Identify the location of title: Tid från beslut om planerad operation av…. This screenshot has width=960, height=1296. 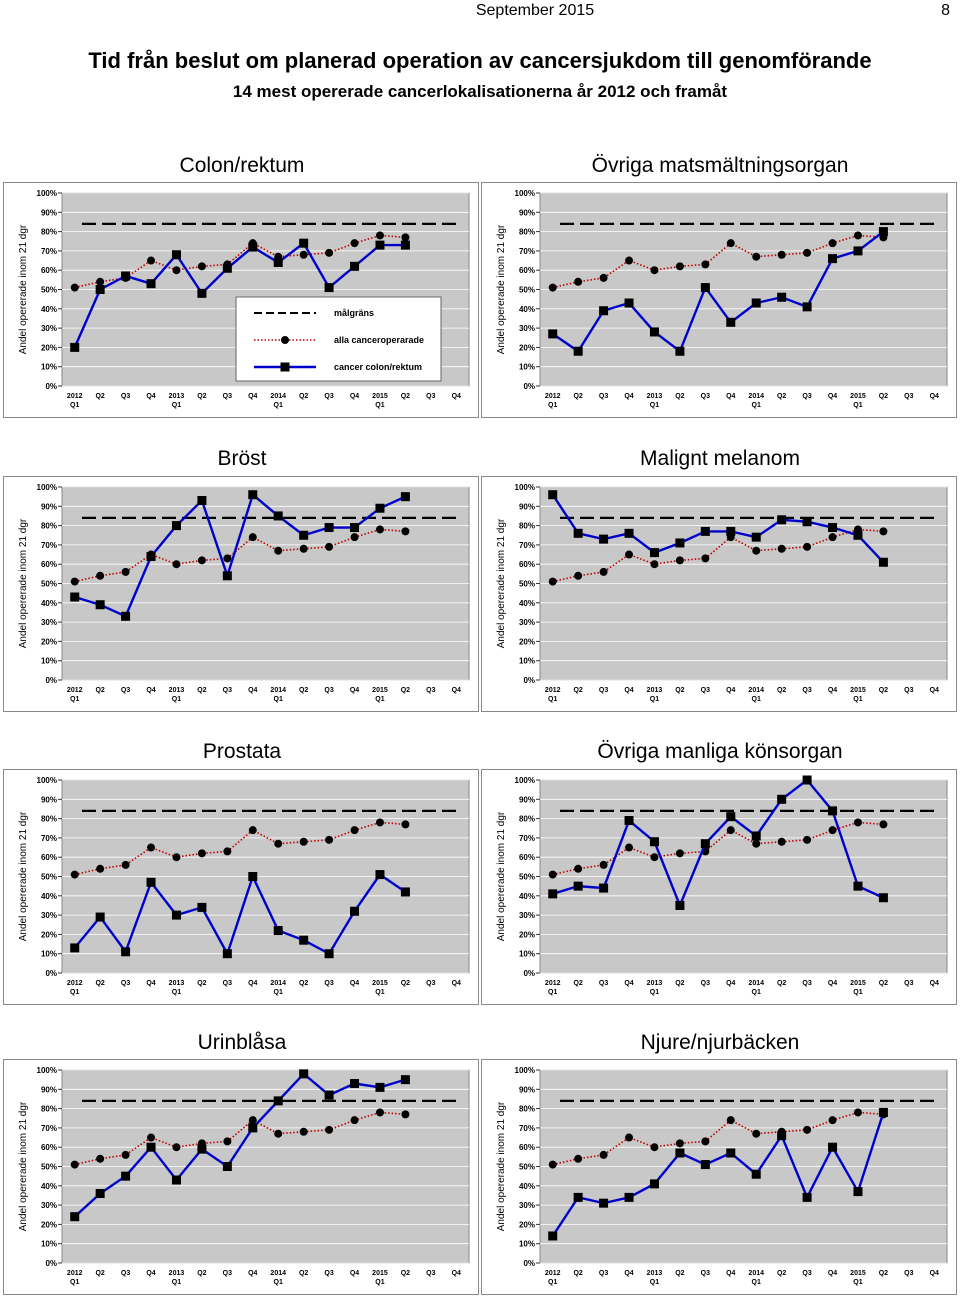
(480, 60).